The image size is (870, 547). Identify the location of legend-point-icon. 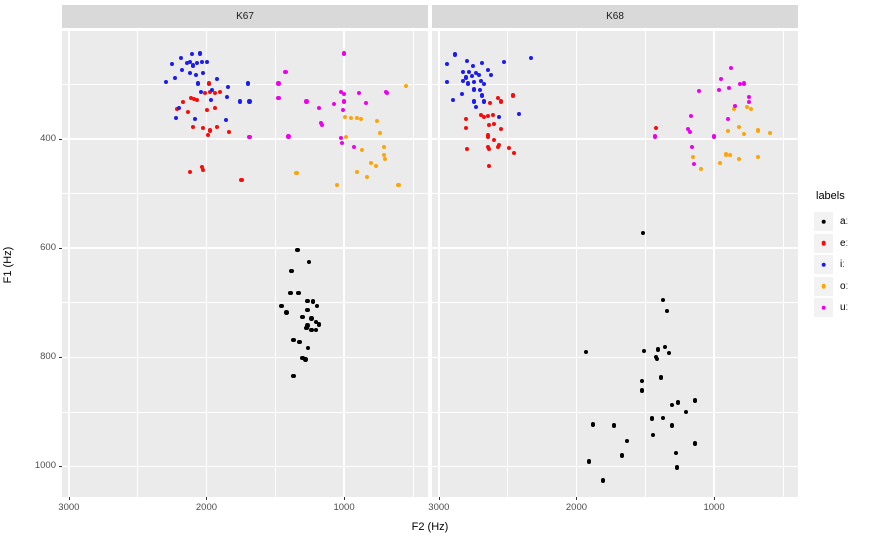
(823, 243).